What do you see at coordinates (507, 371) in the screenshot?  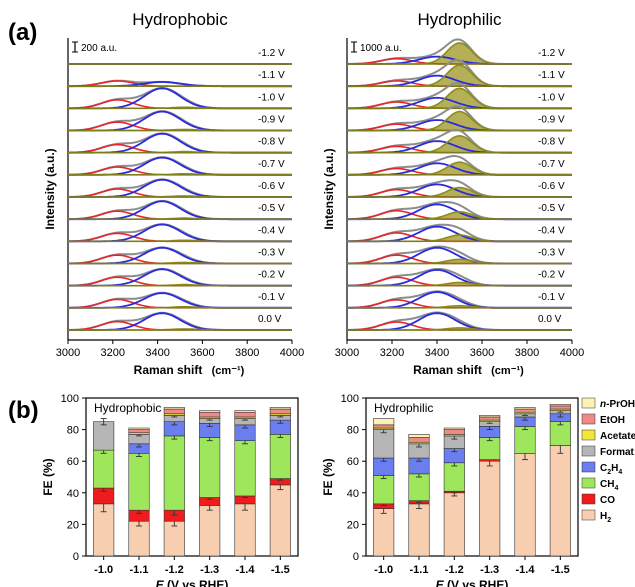 I see `x-axis-unit: (cm⁻¹)` at bounding box center [507, 371].